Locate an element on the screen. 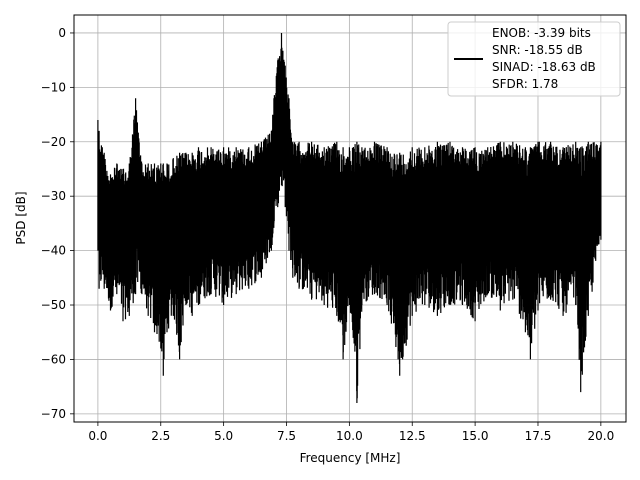  y-axis-label: PSD [dB] is located at coordinates (21, 217).